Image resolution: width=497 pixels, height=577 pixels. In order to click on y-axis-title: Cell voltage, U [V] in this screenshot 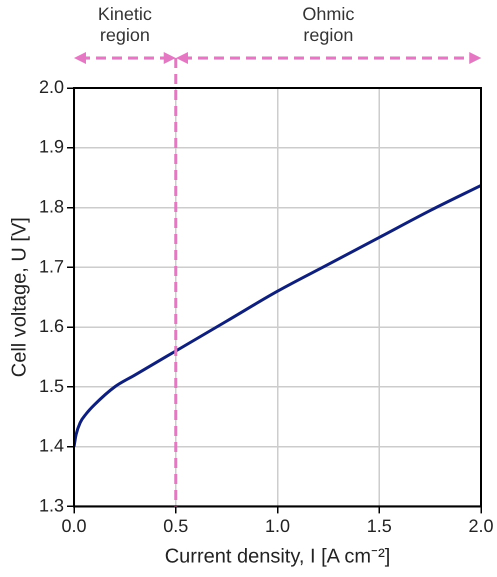, I will do `click(19, 297)`.